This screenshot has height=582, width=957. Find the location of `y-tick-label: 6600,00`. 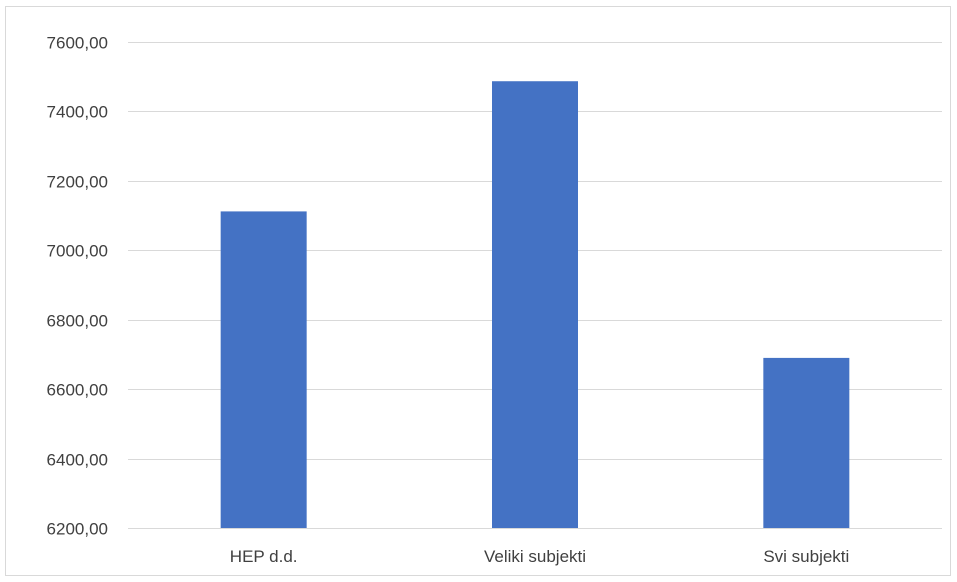

y-tick-label: 6600,00 is located at coordinates (77, 390).